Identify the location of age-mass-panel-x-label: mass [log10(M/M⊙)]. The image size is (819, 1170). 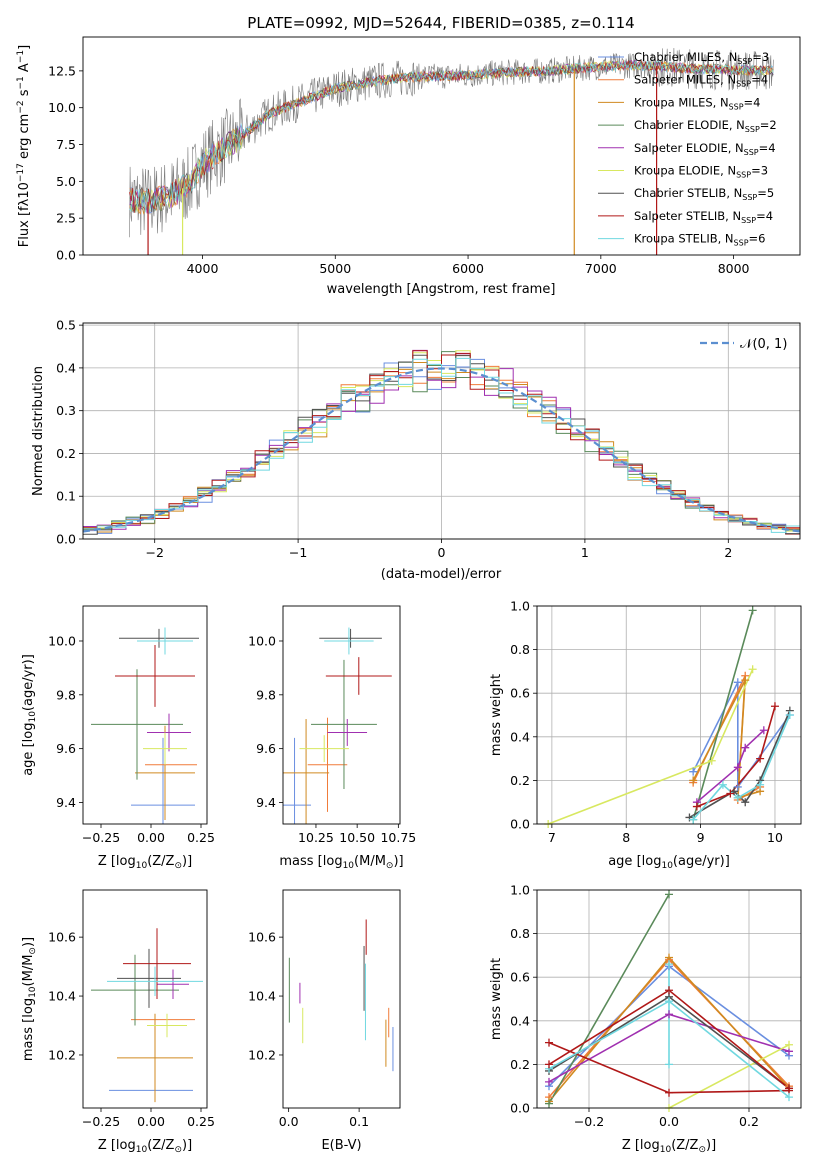
(341, 862).